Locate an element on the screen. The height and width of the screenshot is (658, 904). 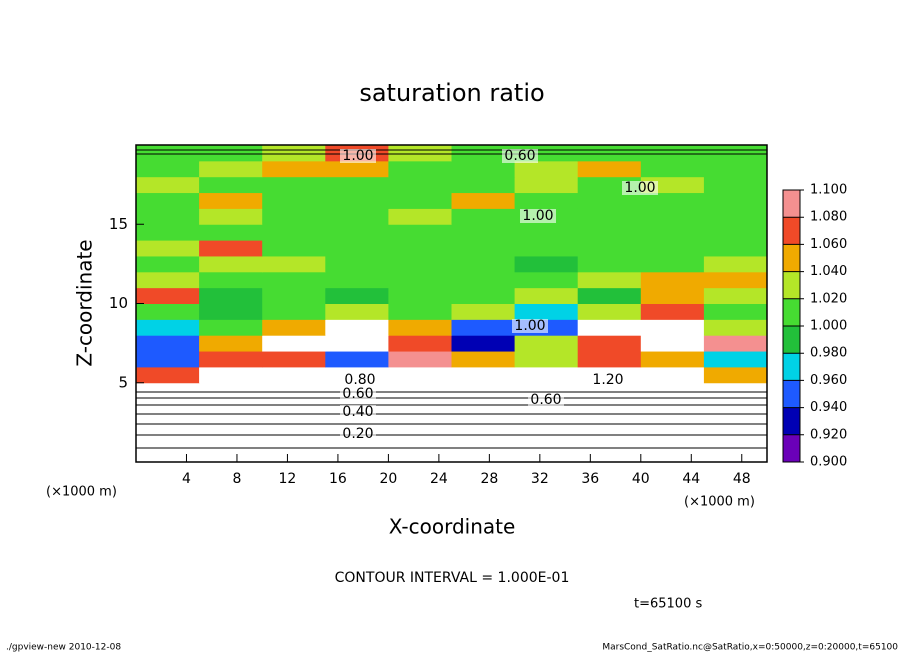
chart-title: saturation ratio is located at coordinates (451, 93).